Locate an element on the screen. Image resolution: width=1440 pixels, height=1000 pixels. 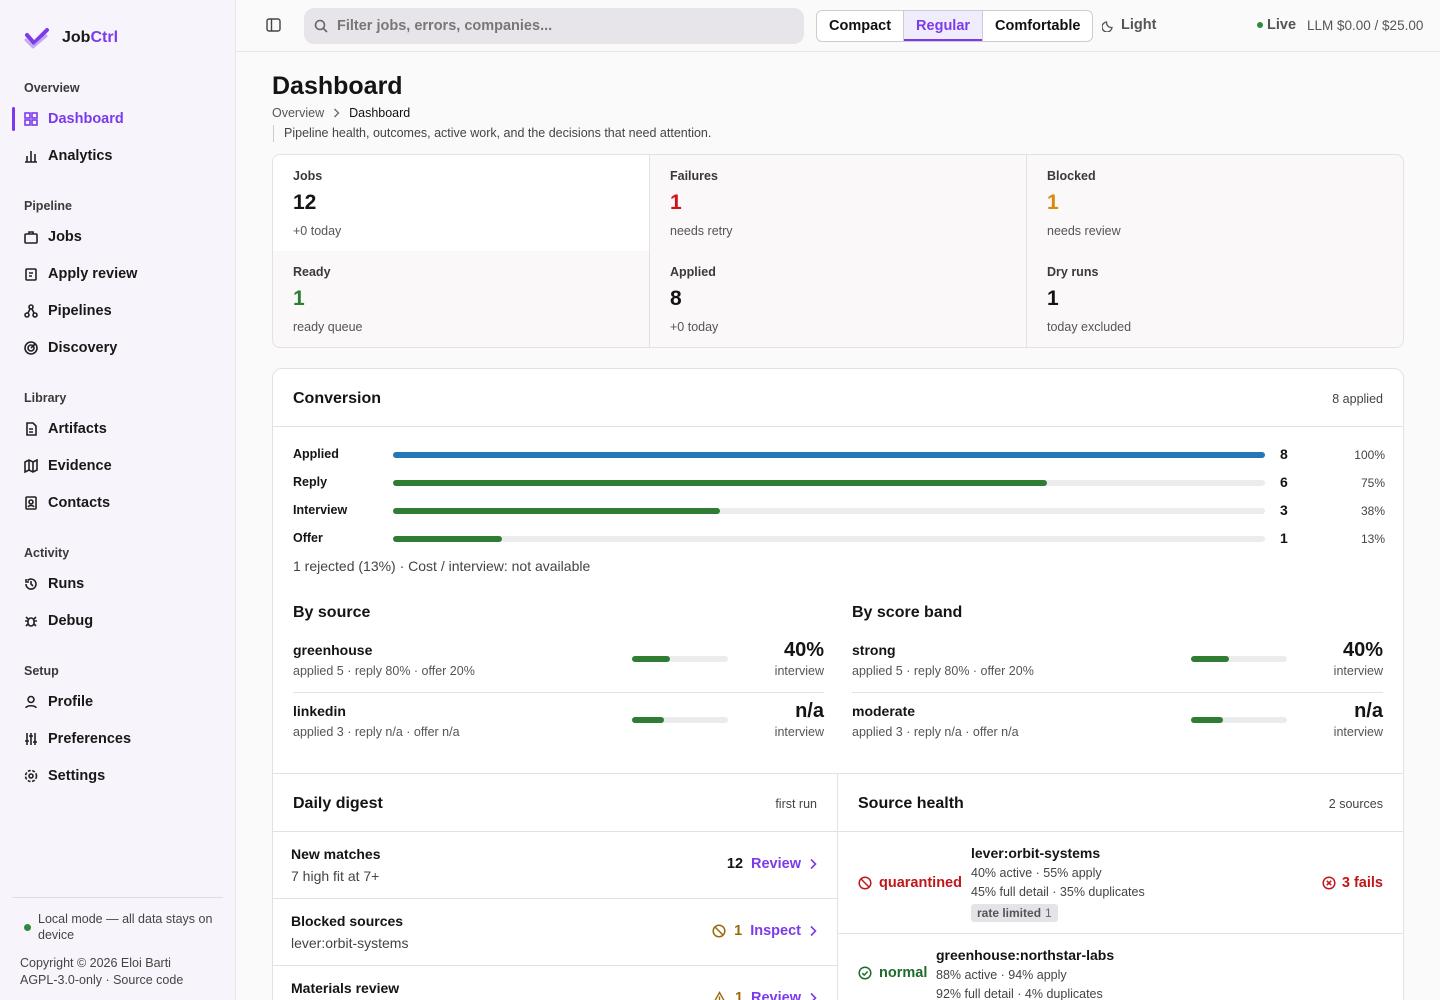
sliders-icon is located at coordinates (31, 739).